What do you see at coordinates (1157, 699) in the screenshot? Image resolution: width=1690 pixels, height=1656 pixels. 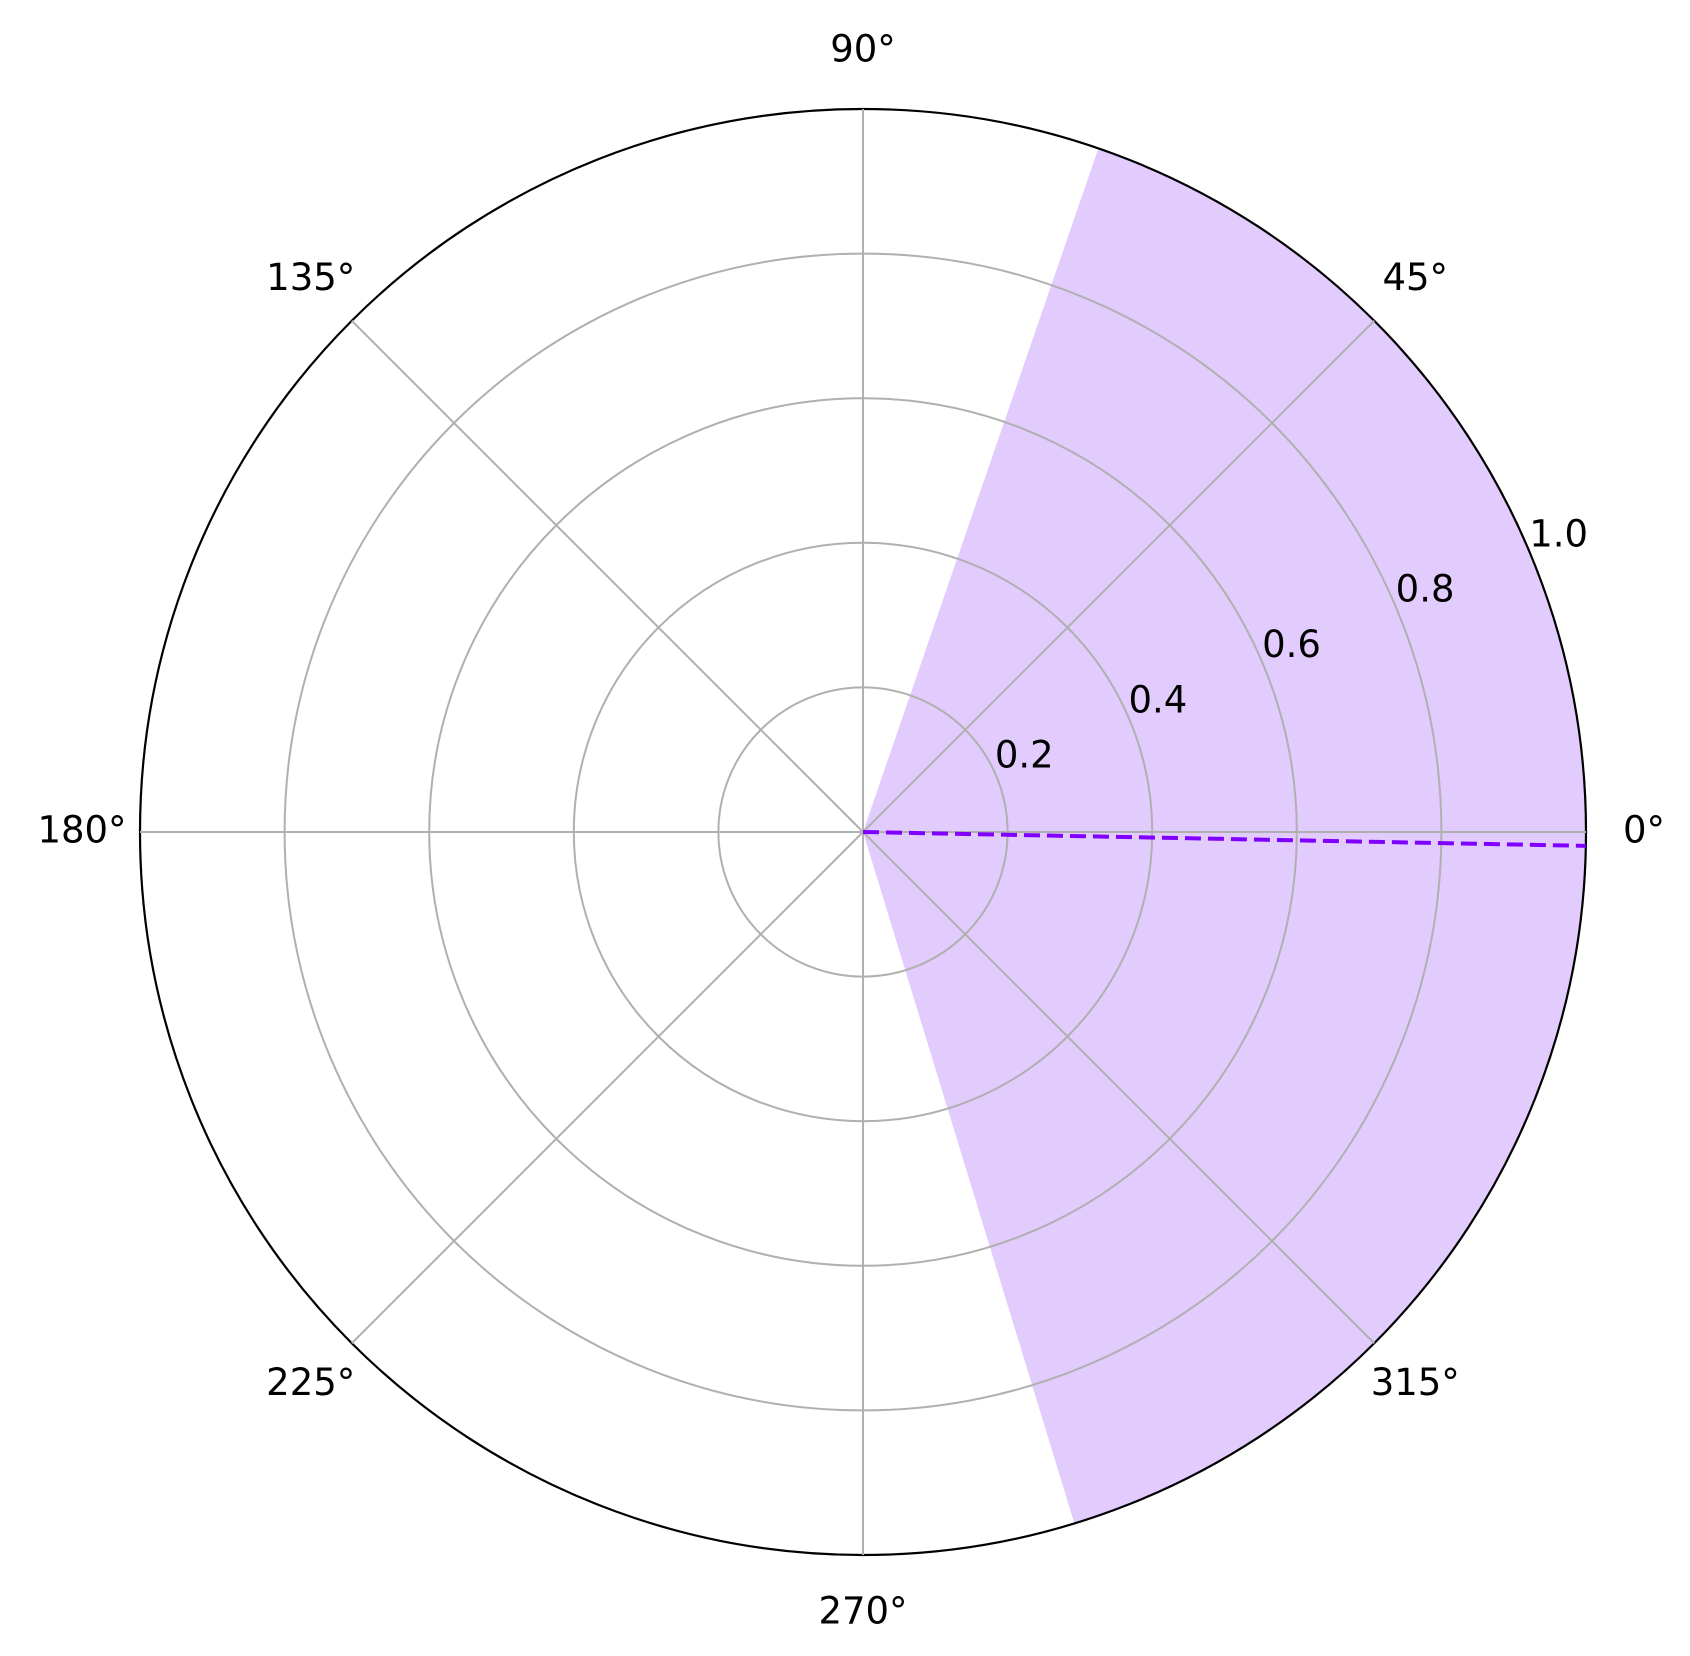 I see `r-tick-label: 0.4` at bounding box center [1157, 699].